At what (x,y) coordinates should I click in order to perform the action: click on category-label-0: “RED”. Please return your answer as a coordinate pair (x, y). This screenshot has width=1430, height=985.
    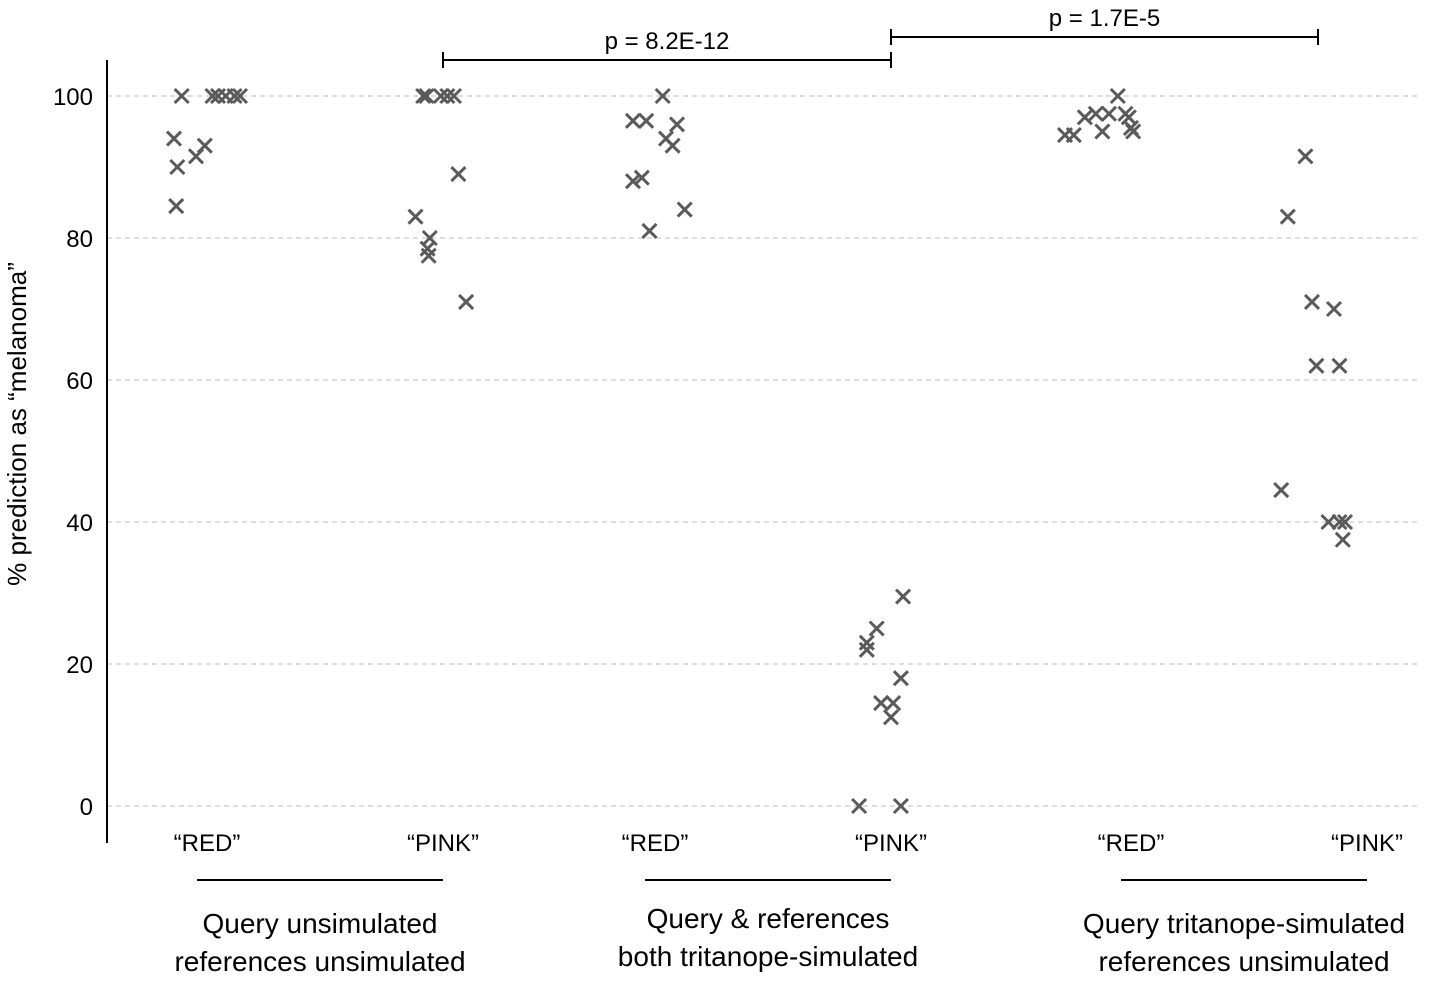
    Looking at the image, I should click on (207, 843).